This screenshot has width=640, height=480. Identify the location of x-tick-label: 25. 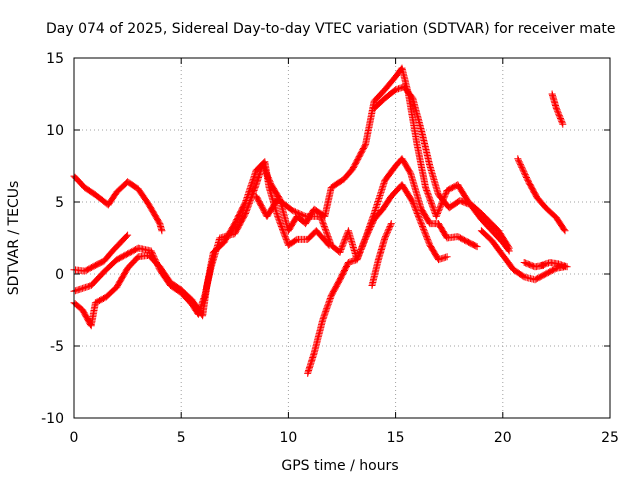
(610, 438).